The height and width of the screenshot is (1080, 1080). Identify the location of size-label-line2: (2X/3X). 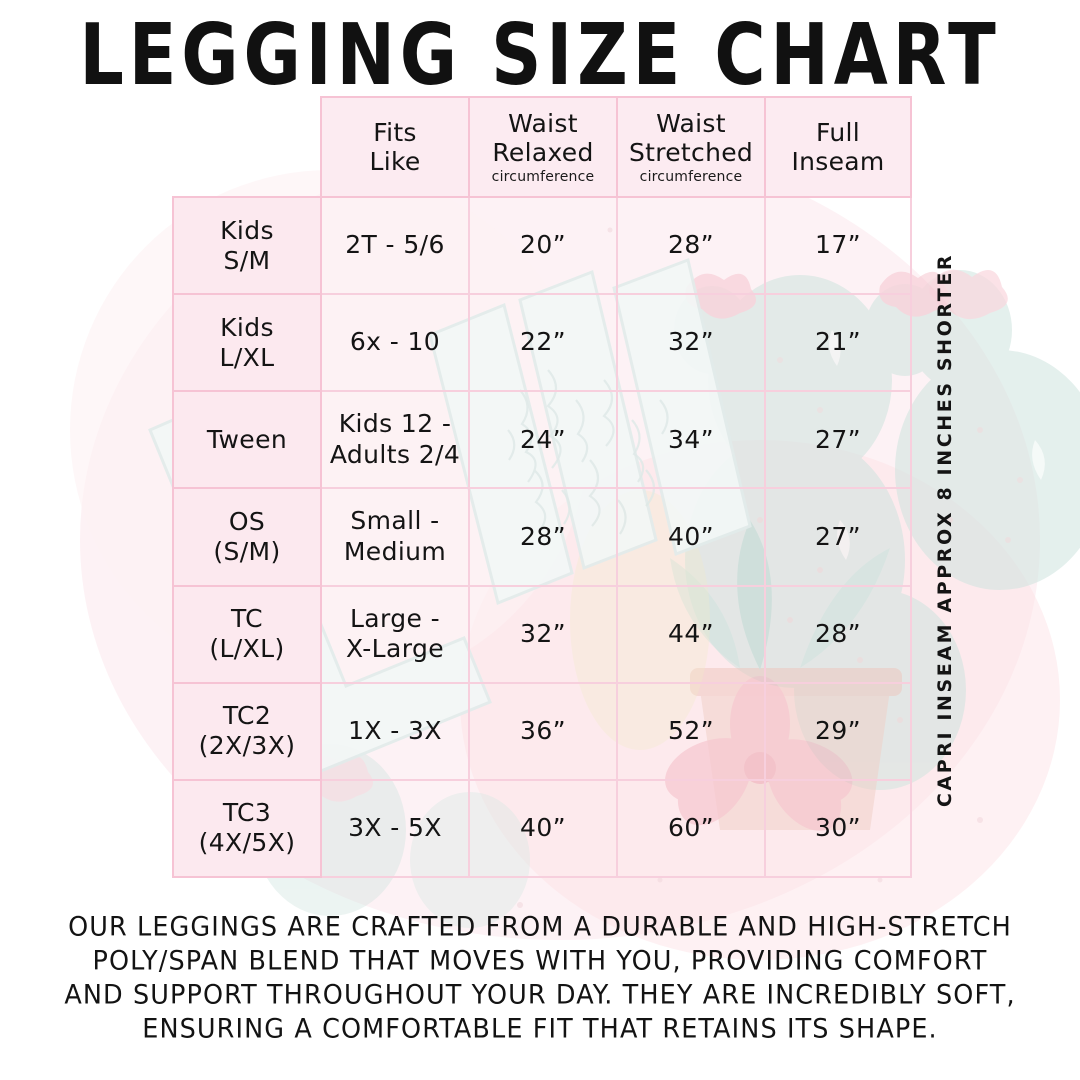
(247, 746).